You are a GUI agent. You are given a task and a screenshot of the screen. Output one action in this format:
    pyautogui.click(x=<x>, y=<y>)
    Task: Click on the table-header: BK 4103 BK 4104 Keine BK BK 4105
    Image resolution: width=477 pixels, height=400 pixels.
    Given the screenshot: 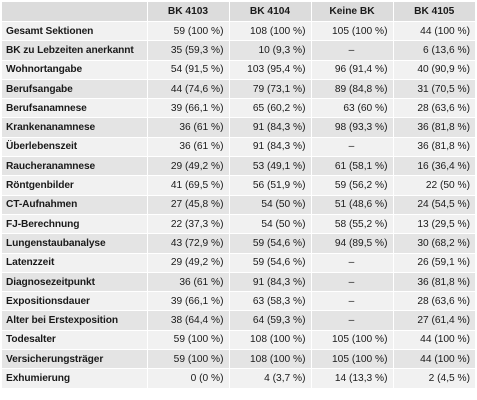 What is the action you would take?
    pyautogui.click(x=238, y=12)
    